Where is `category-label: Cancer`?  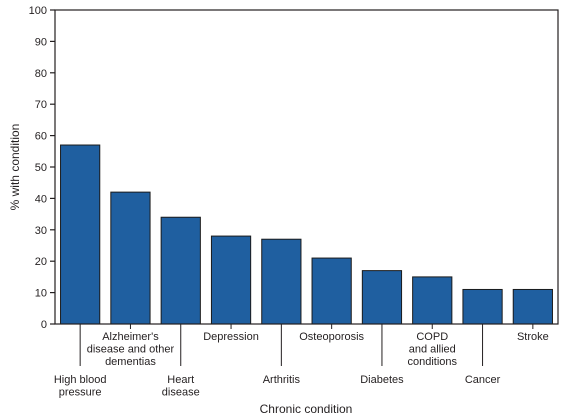
category-label: Cancer is located at coordinates (483, 380).